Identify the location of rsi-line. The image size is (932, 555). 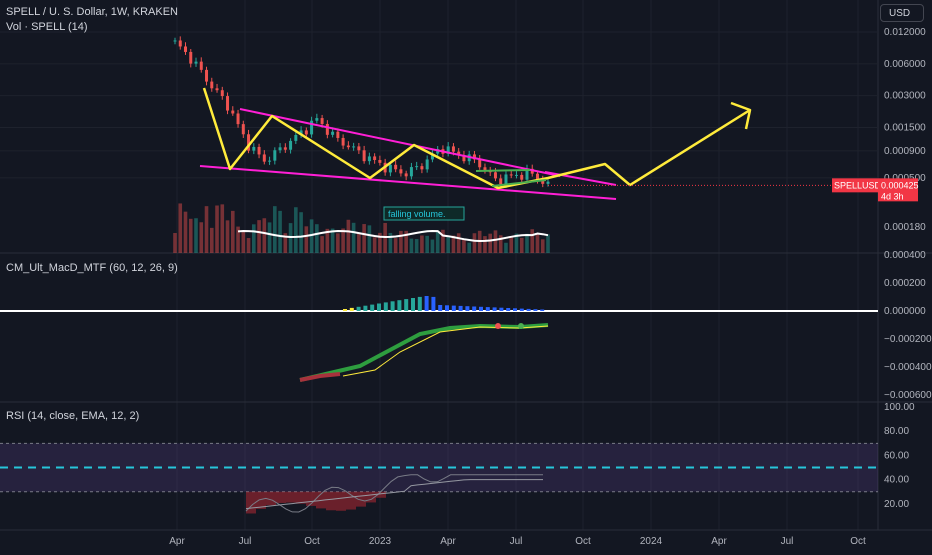
(394, 493).